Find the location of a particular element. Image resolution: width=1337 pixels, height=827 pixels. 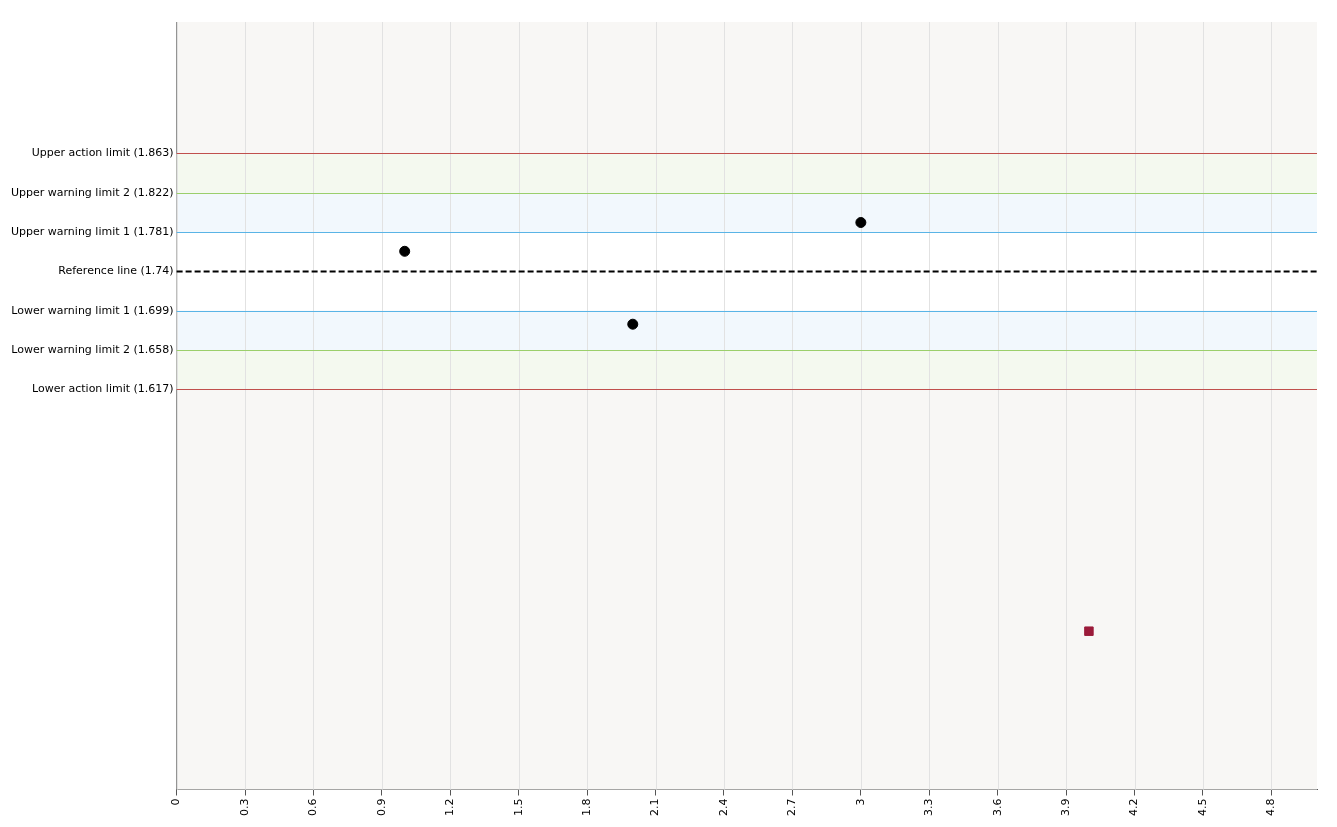

x-tick-label: 0.3 is located at coordinates (244, 807).